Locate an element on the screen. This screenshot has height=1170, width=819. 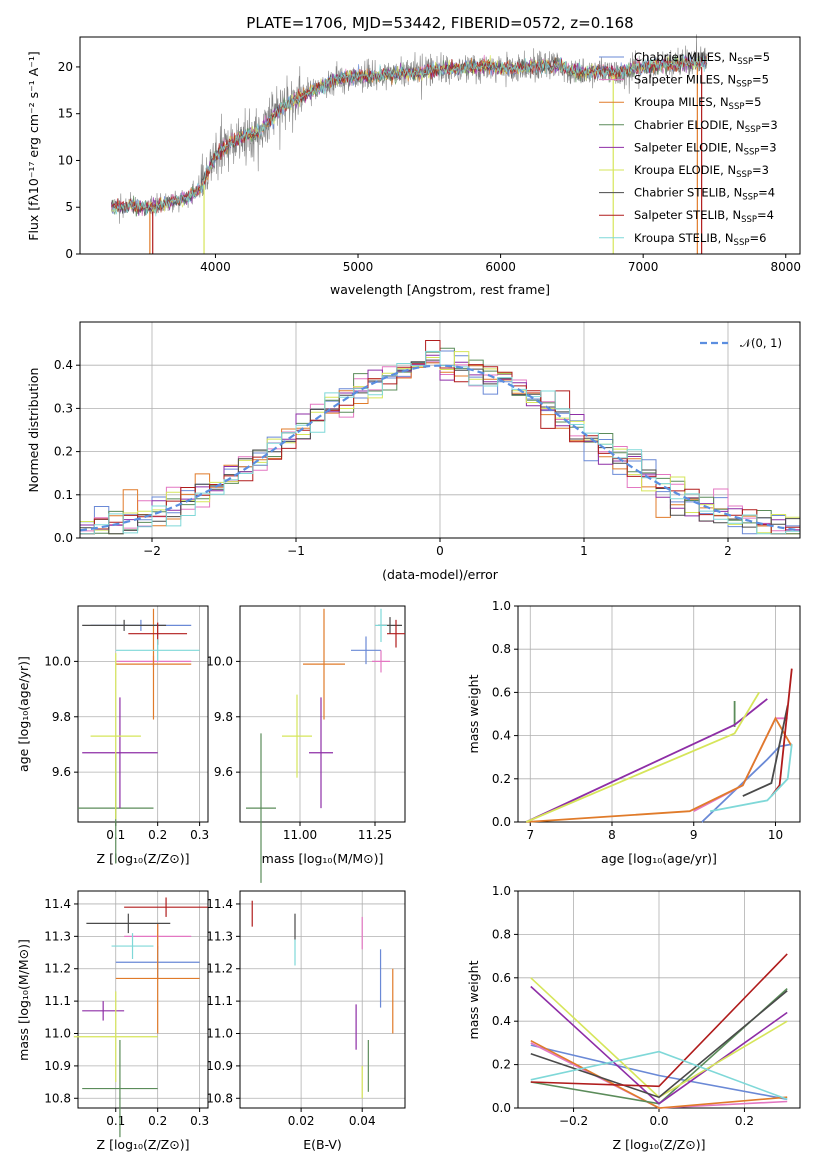
mass-z-xtick-label: 0.3 is located at coordinates (199, 1121).